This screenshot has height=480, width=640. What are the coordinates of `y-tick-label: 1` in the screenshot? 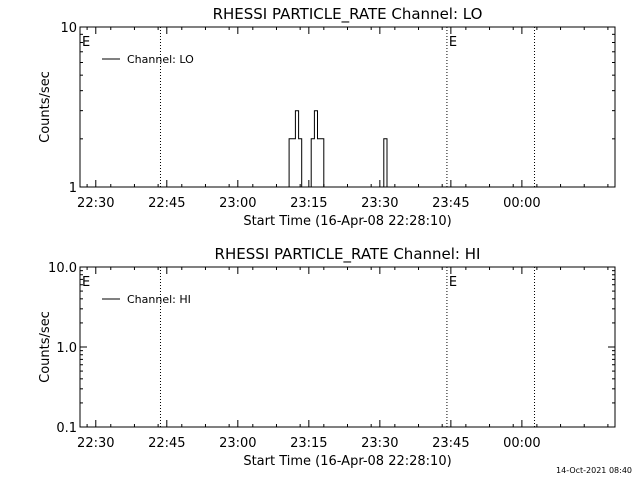 It's located at (73, 188).